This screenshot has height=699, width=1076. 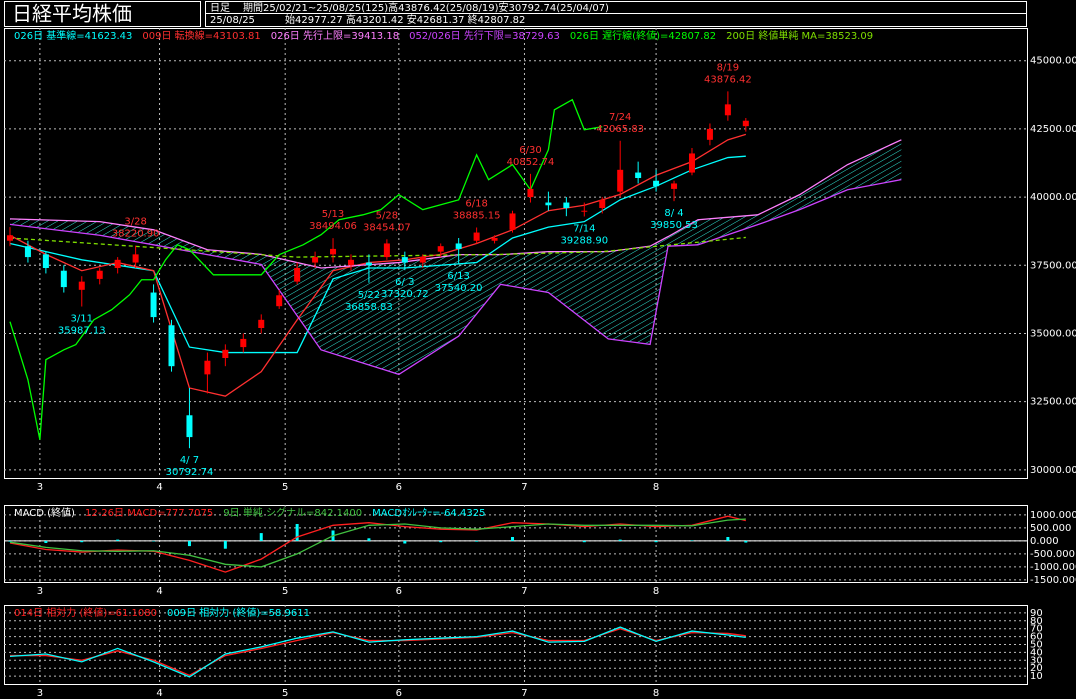 What do you see at coordinates (1036, 613) in the screenshot?
I see `y-tick-label: 90` at bounding box center [1036, 613].